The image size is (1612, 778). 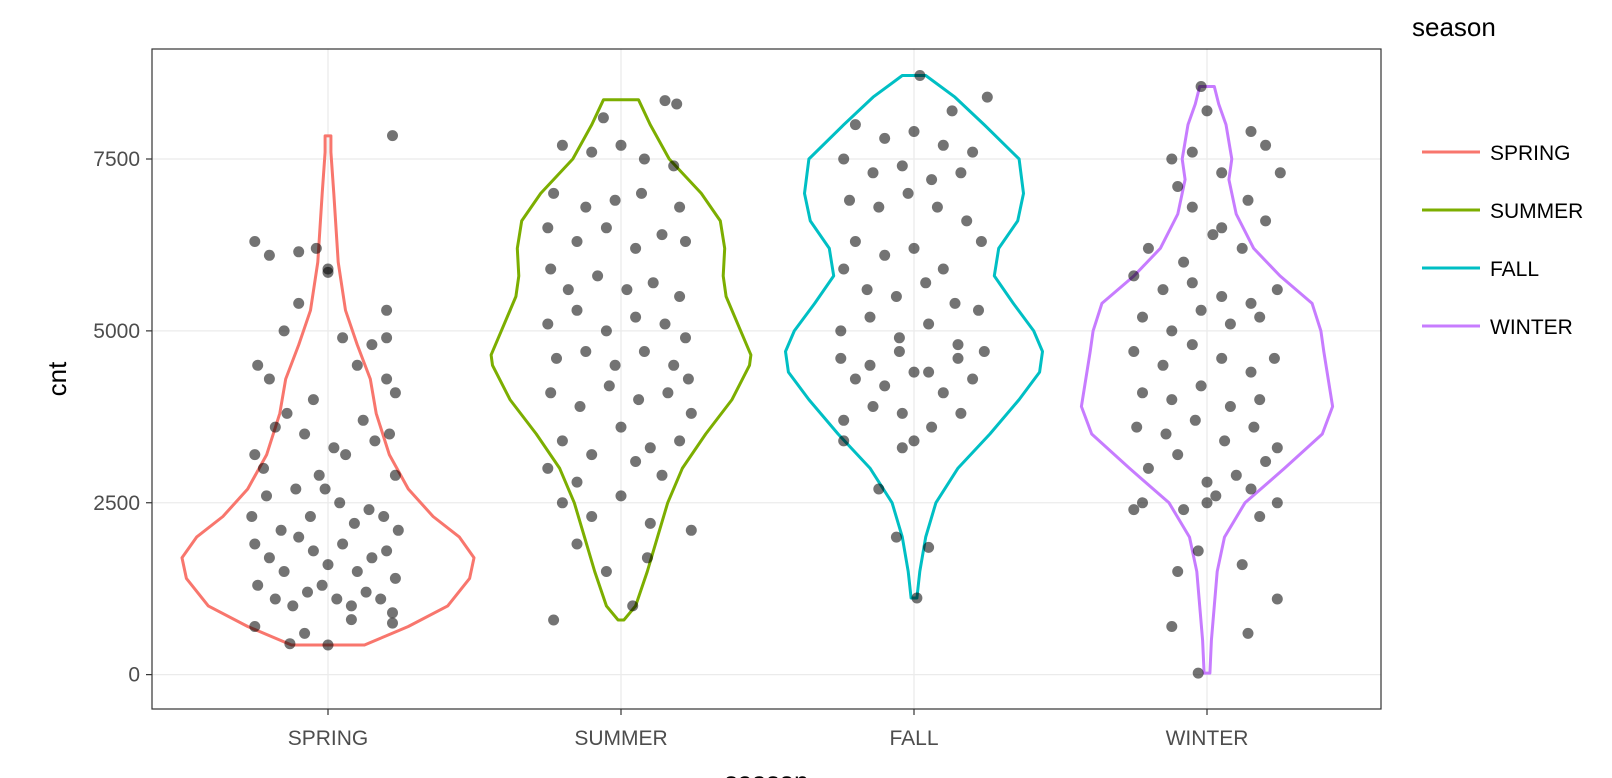 What do you see at coordinates (57, 378) in the screenshot?
I see `y-axis-title: cnt` at bounding box center [57, 378].